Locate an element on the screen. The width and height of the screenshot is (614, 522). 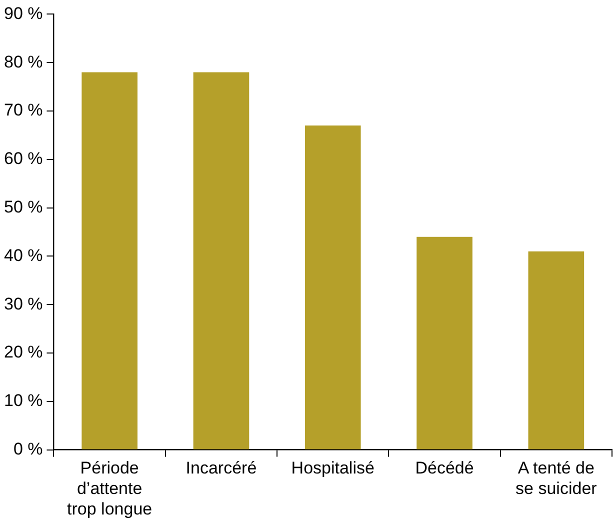
y-tick-label: 40 % is located at coordinates (23, 255).